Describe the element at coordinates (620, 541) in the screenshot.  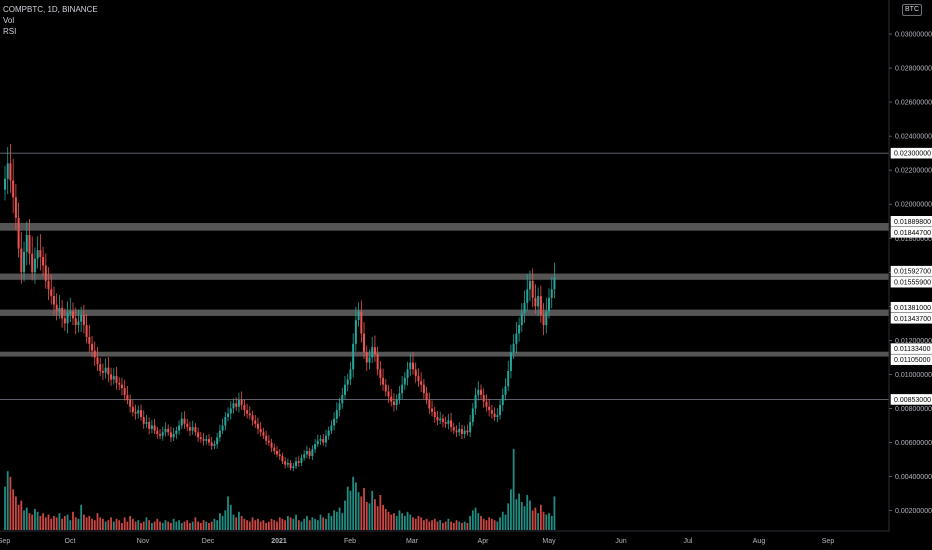
I see `time-tick-label: Jun` at that location.